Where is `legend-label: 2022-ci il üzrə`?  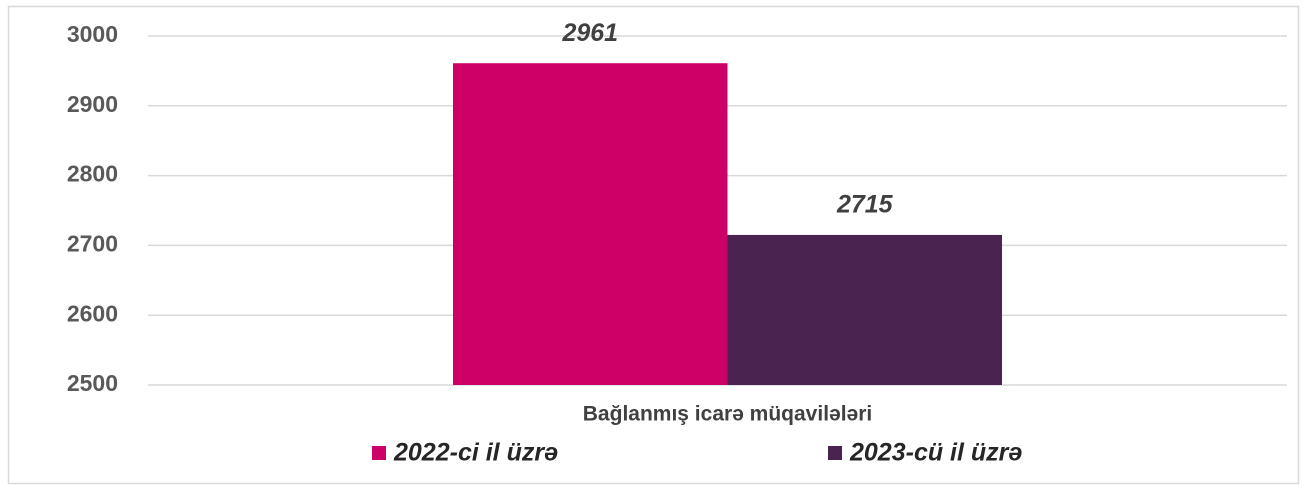 legend-label: 2022-ci il üzrə is located at coordinates (475, 453).